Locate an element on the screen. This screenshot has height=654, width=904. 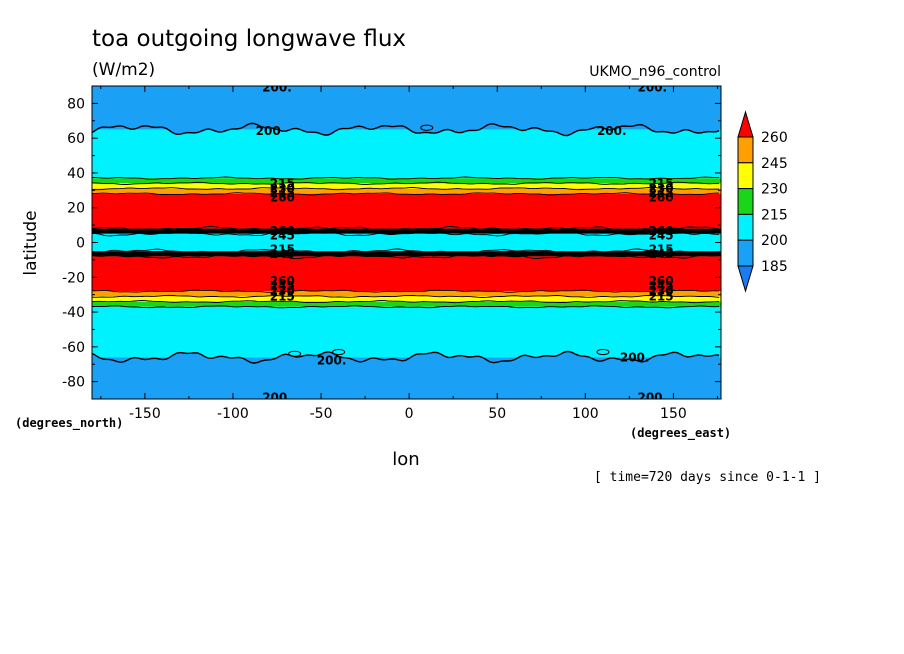
x-tick-label: 100 is located at coordinates (585, 414).